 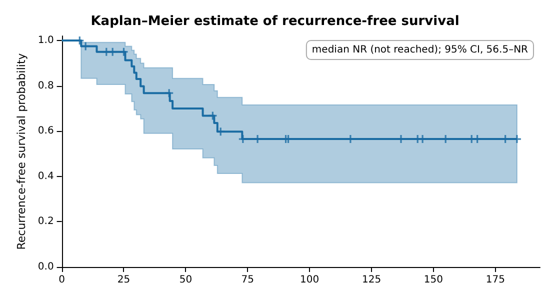 What do you see at coordinates (46, 40) in the screenshot?
I see `y-tick-label: 1.0` at bounding box center [46, 40].